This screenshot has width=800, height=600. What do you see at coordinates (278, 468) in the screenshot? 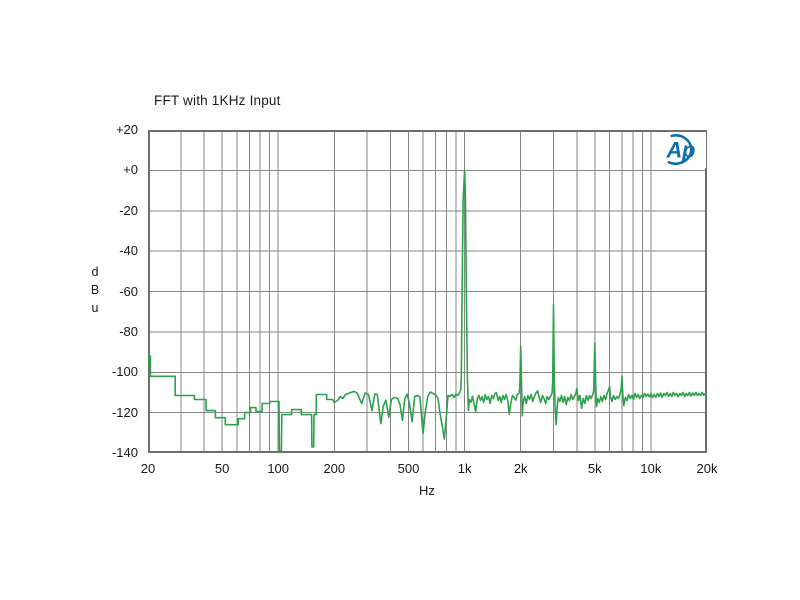
I see `x-tick-label: 100` at bounding box center [278, 468].